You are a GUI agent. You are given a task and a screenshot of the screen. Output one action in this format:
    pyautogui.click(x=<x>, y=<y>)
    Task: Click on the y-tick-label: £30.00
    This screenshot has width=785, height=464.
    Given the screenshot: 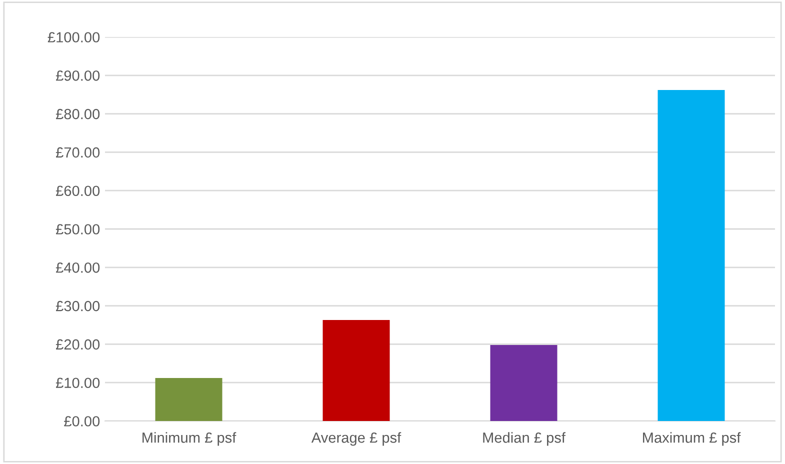 What is the action you would take?
    pyautogui.click(x=78, y=306)
    